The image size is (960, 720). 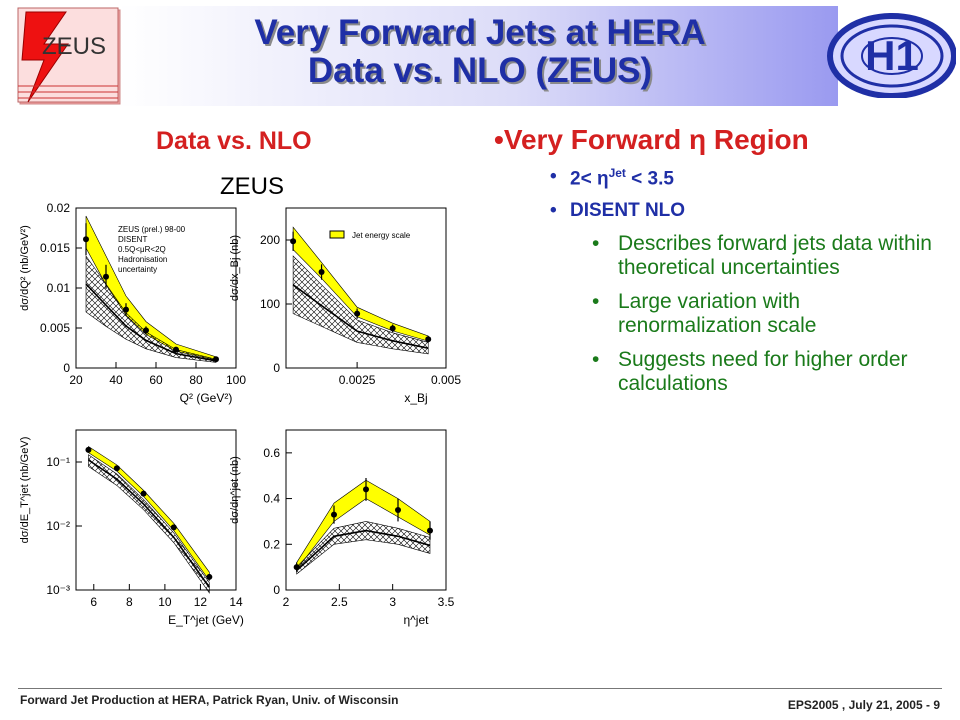 I want to click on x-axis-label: η^jet, so click(x=417, y=620).